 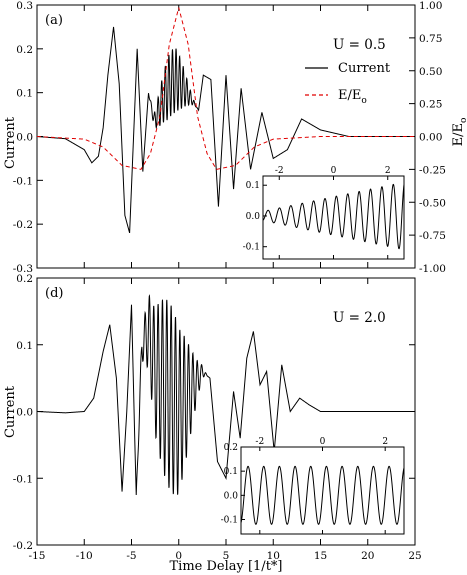 I want to click on right-tick-label: 1.00, so click(x=430, y=6).